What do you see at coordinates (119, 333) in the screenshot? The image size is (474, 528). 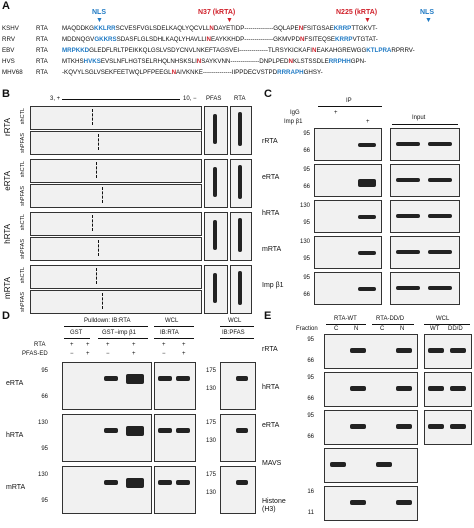 I see `gst-imp-label: GST−imp β1` at bounding box center [119, 333].